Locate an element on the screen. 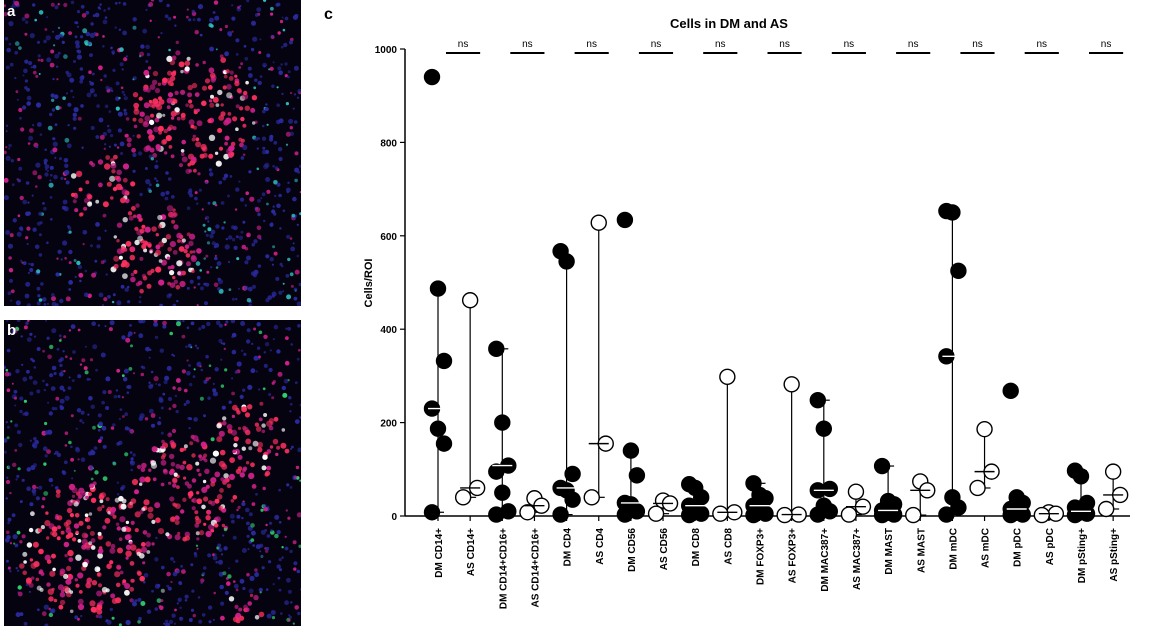  micrograph-b is located at coordinates (152, 473).